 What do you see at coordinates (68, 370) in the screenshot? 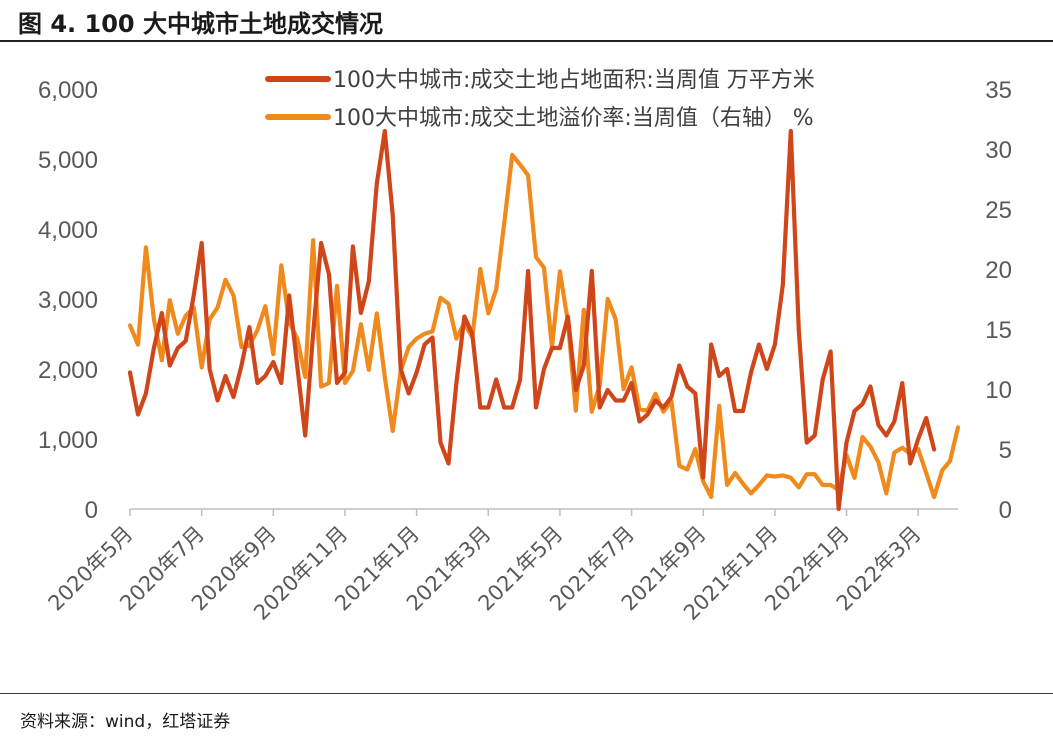
I see `y-left-tick-label: 2,000` at bounding box center [68, 370].